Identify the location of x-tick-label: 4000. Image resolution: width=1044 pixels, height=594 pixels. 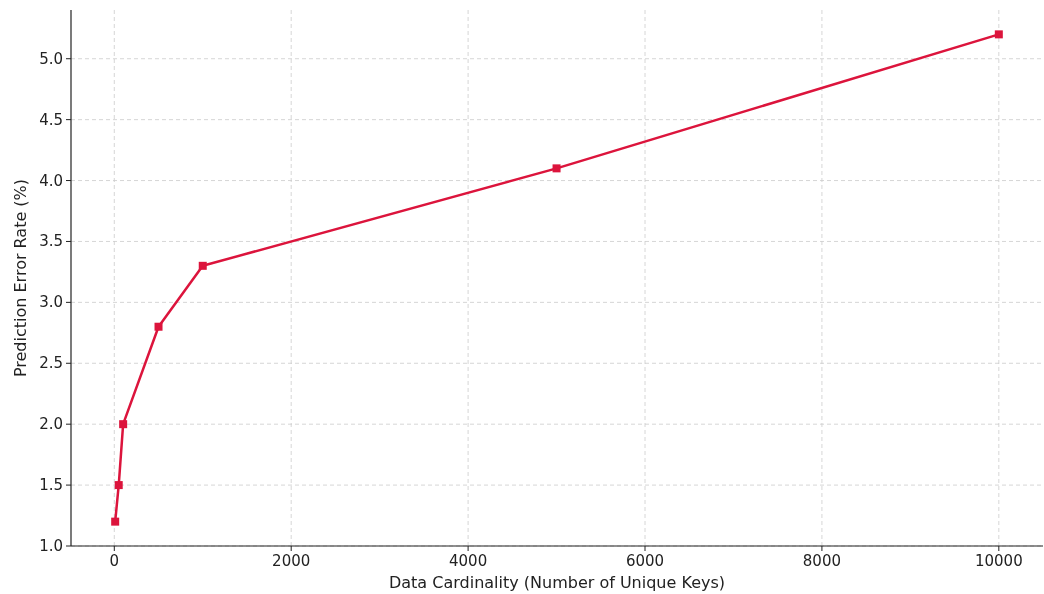
(468, 561).